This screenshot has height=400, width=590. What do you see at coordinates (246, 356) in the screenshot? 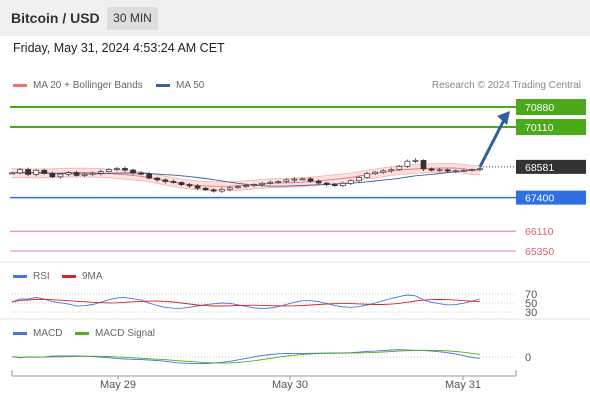
I see `macd-signal-line` at bounding box center [246, 356].